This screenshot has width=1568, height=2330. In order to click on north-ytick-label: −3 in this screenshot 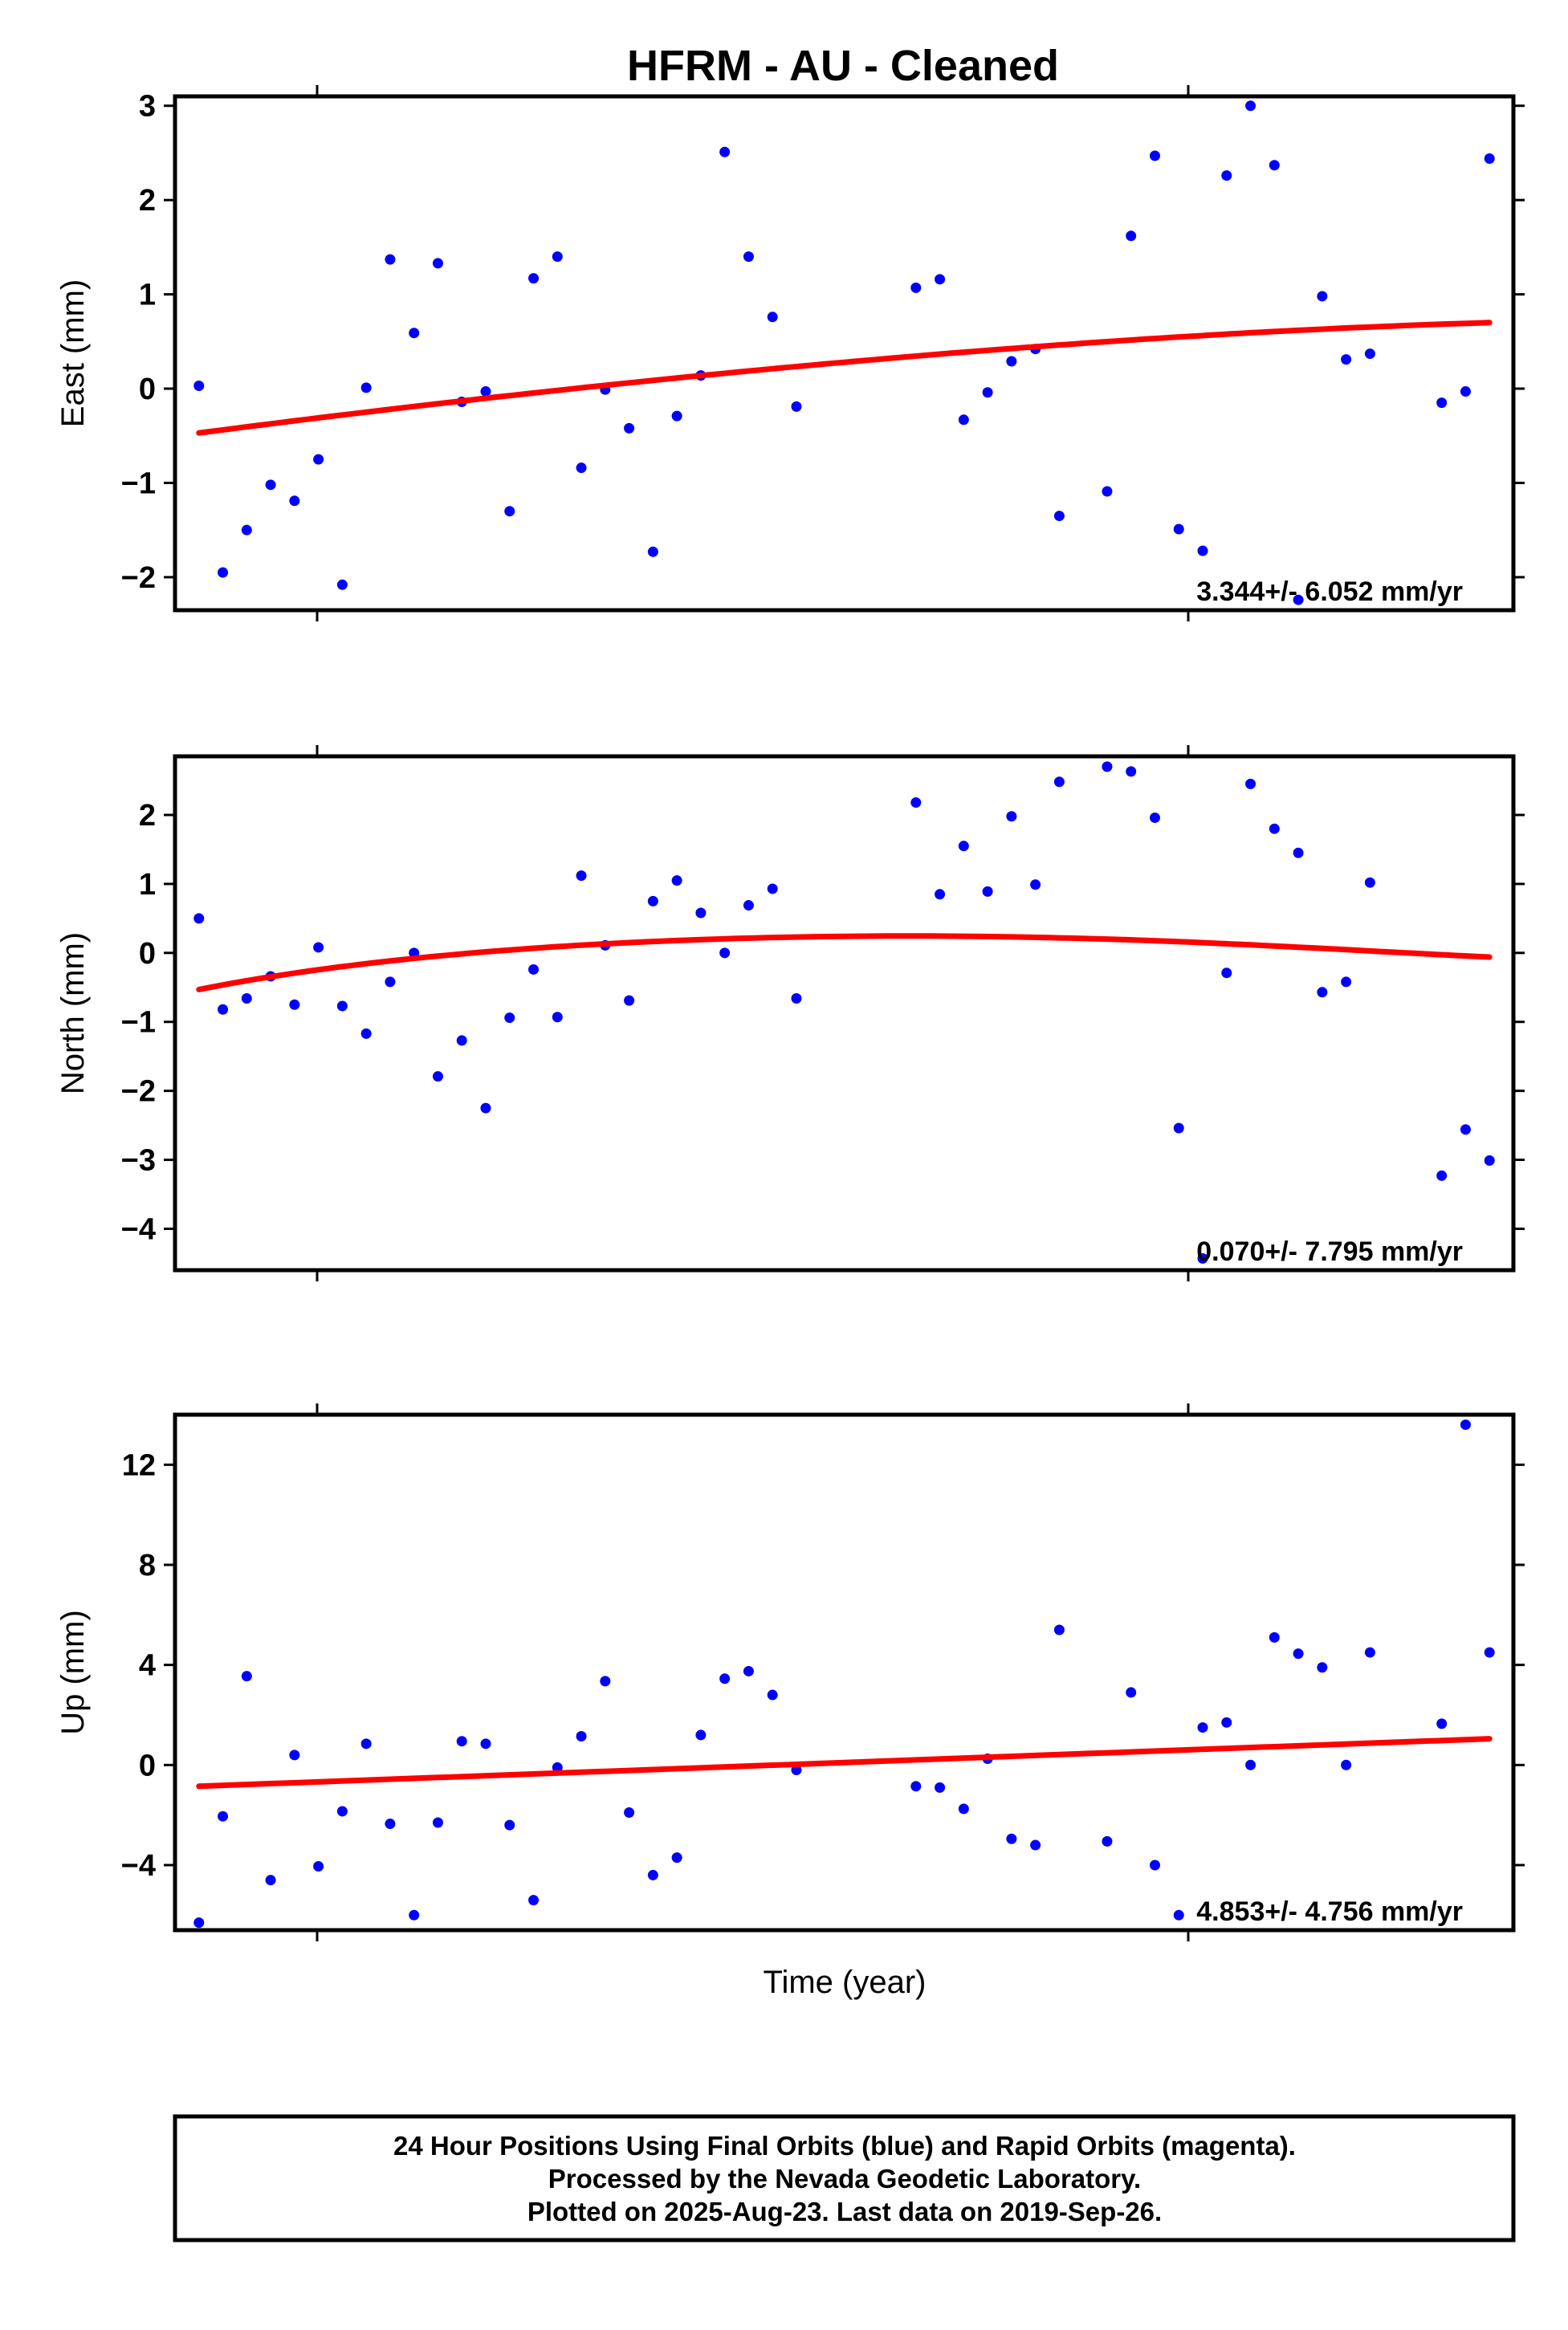, I will do `click(138, 1161)`.